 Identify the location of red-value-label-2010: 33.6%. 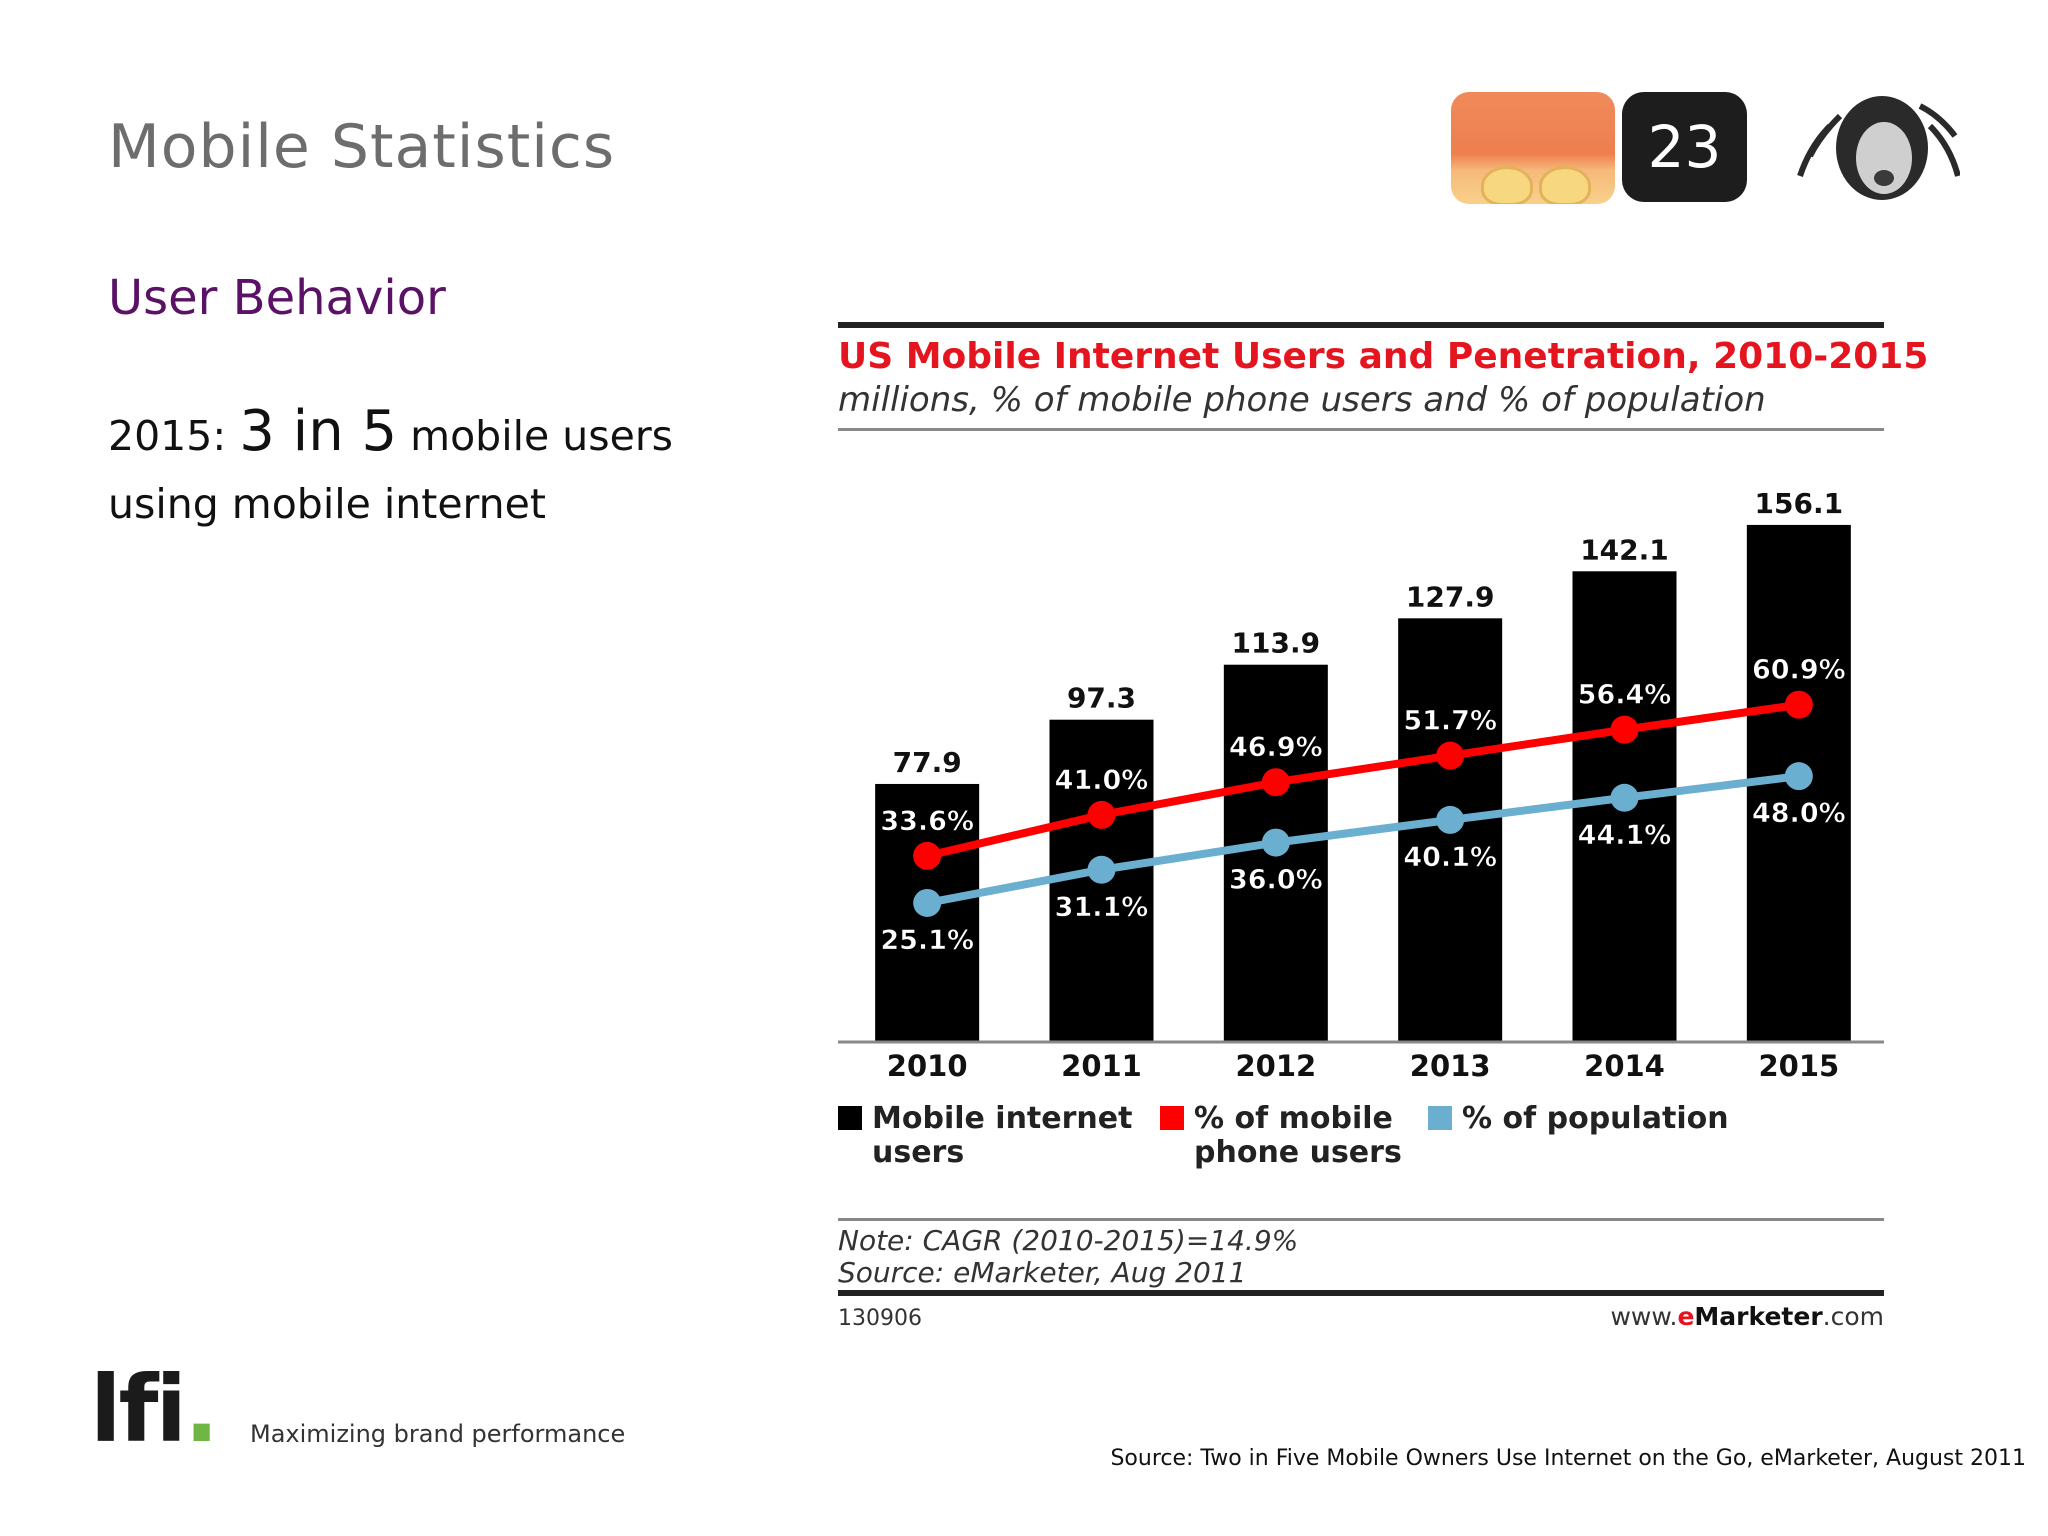
(927, 821).